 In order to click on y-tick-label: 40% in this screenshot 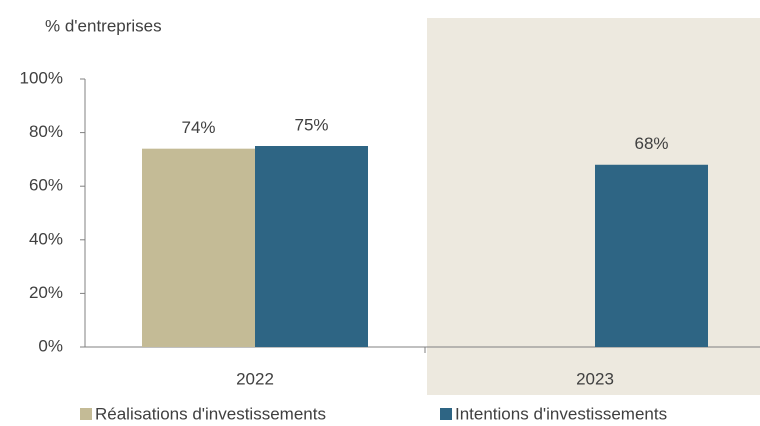, I will do `click(46, 238)`.